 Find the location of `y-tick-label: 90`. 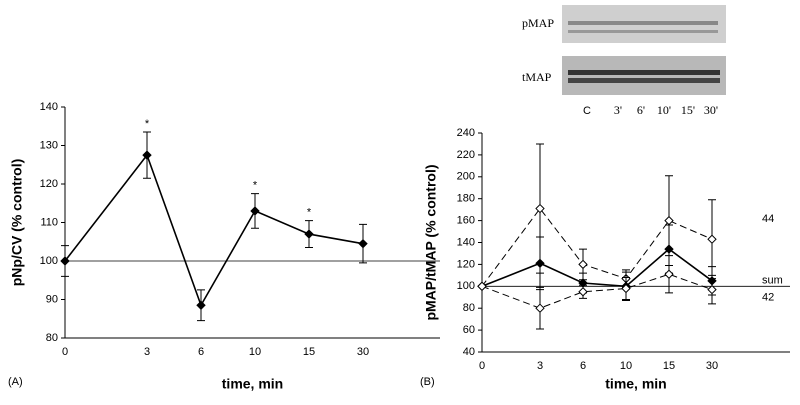

y-tick-label: 90 is located at coordinates (52, 299).